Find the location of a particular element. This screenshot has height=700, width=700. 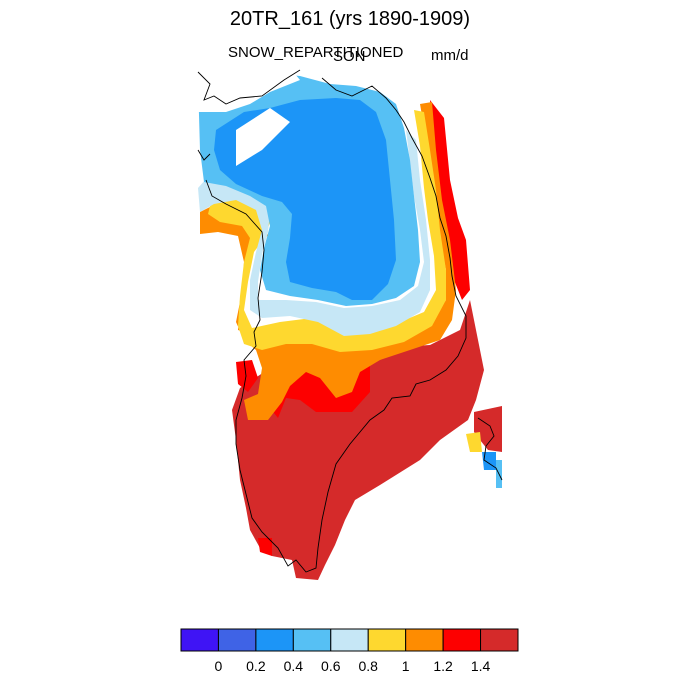

colorbar-tick-label: 1.2 is located at coordinates (443, 666).